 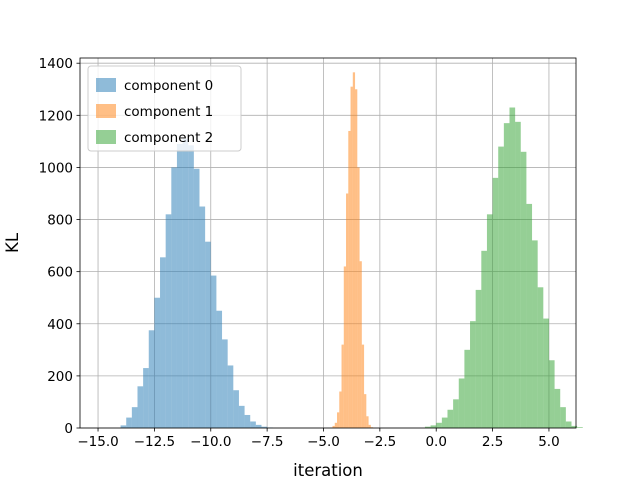 I want to click on legend-box, so click(x=164, y=108).